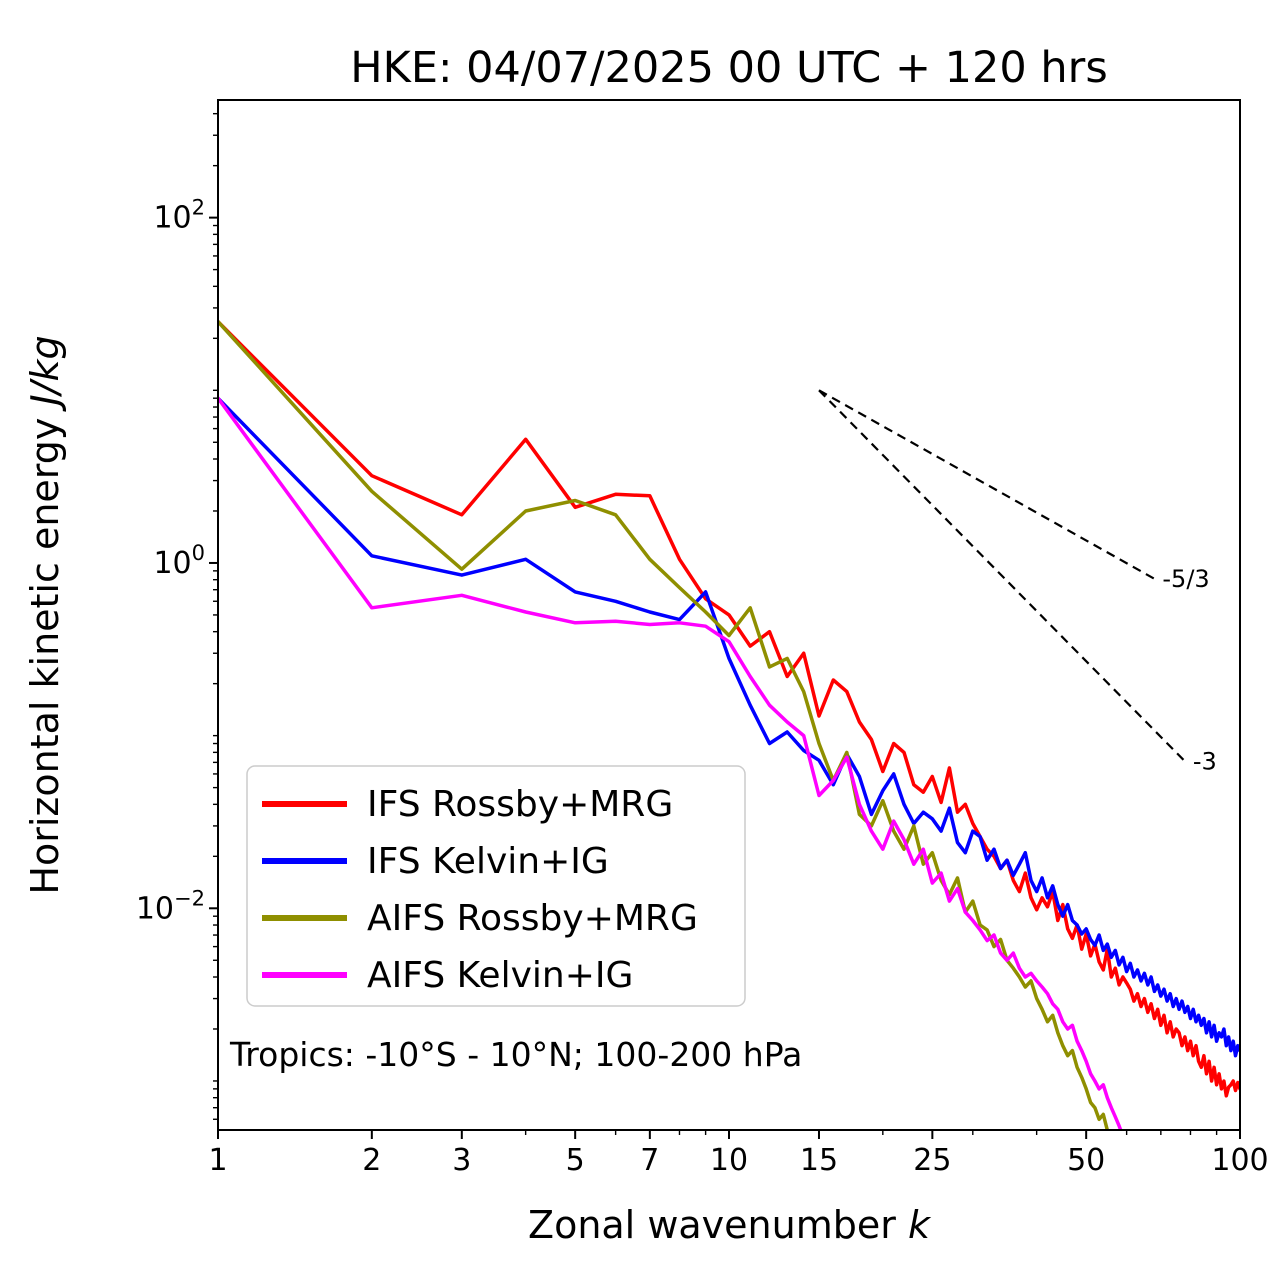 This screenshot has height=1288, width=1280. What do you see at coordinates (45, 614) in the screenshot?
I see `y-axis-label: Horizontal kinetic energy J/kg` at bounding box center [45, 614].